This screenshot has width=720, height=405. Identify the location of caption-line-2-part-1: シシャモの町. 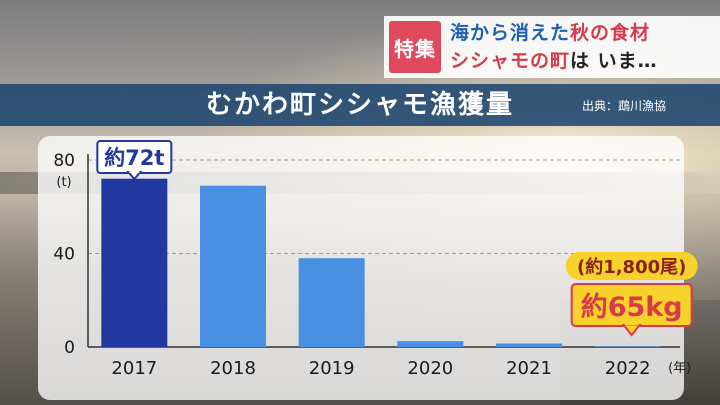
(510, 61).